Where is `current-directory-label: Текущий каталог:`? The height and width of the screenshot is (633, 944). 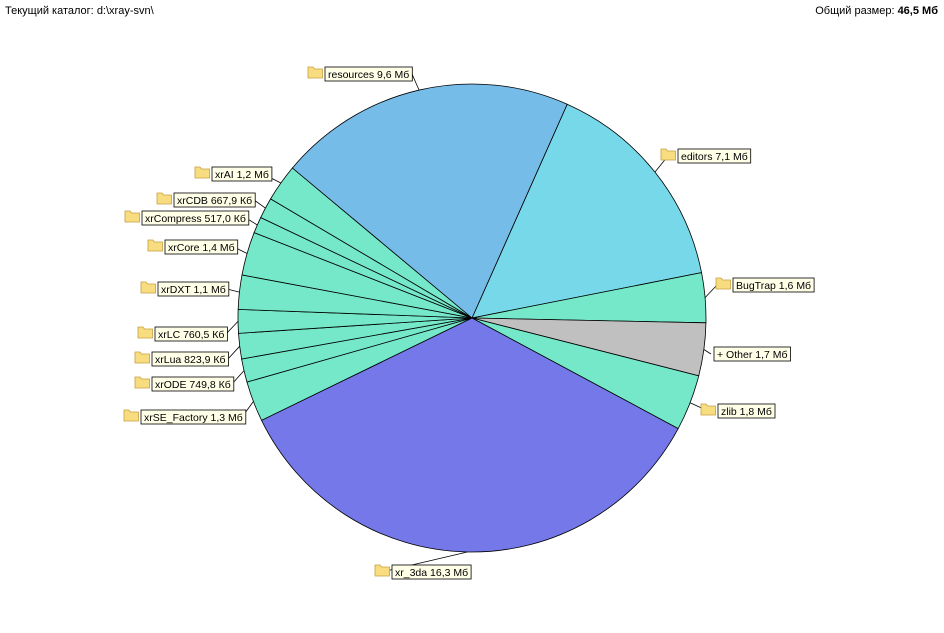
current-directory-label: Текущий каталог: is located at coordinates (49, 11).